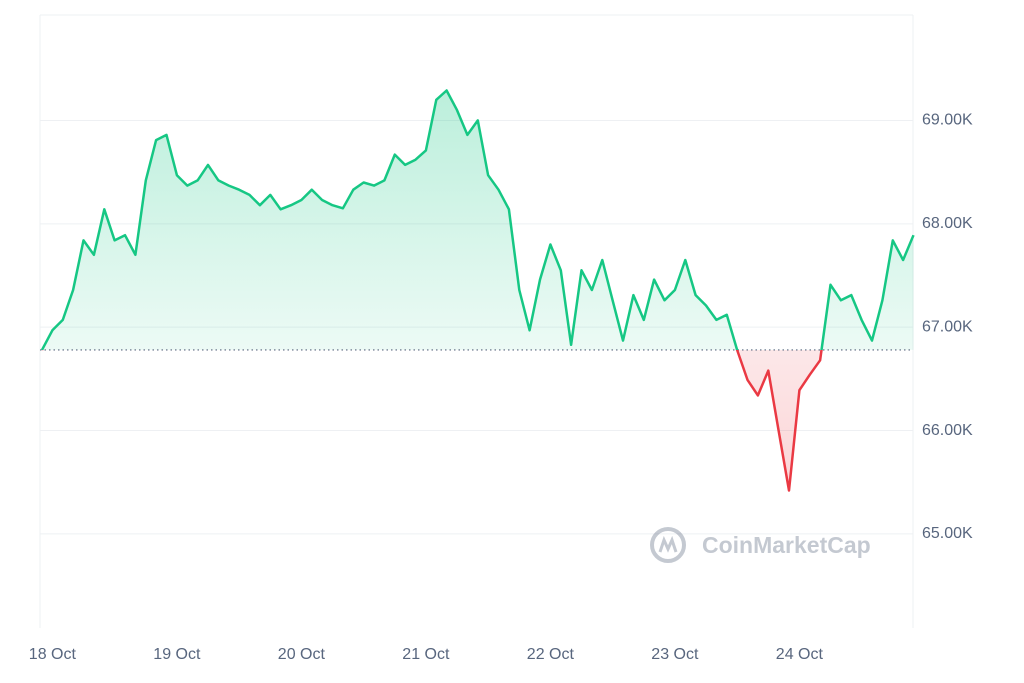 The image size is (1024, 683). Describe the element at coordinates (800, 654) in the screenshot. I see `x-tick-label: 24 Oct` at that location.